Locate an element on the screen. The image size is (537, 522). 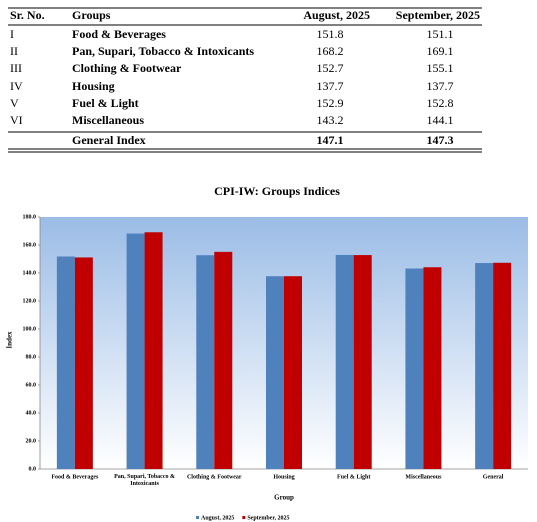
y-tick-label: 60.0 is located at coordinates (31, 385).